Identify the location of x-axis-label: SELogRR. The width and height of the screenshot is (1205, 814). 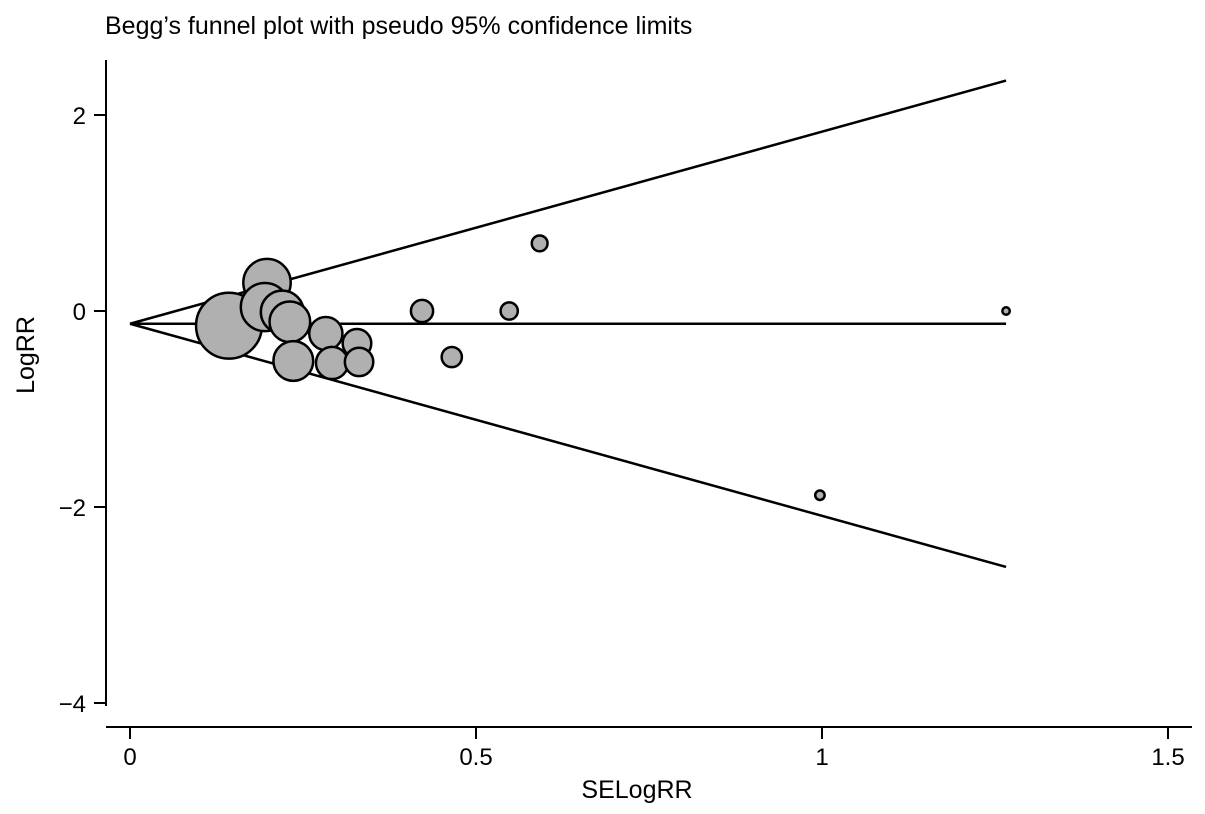
(636, 790).